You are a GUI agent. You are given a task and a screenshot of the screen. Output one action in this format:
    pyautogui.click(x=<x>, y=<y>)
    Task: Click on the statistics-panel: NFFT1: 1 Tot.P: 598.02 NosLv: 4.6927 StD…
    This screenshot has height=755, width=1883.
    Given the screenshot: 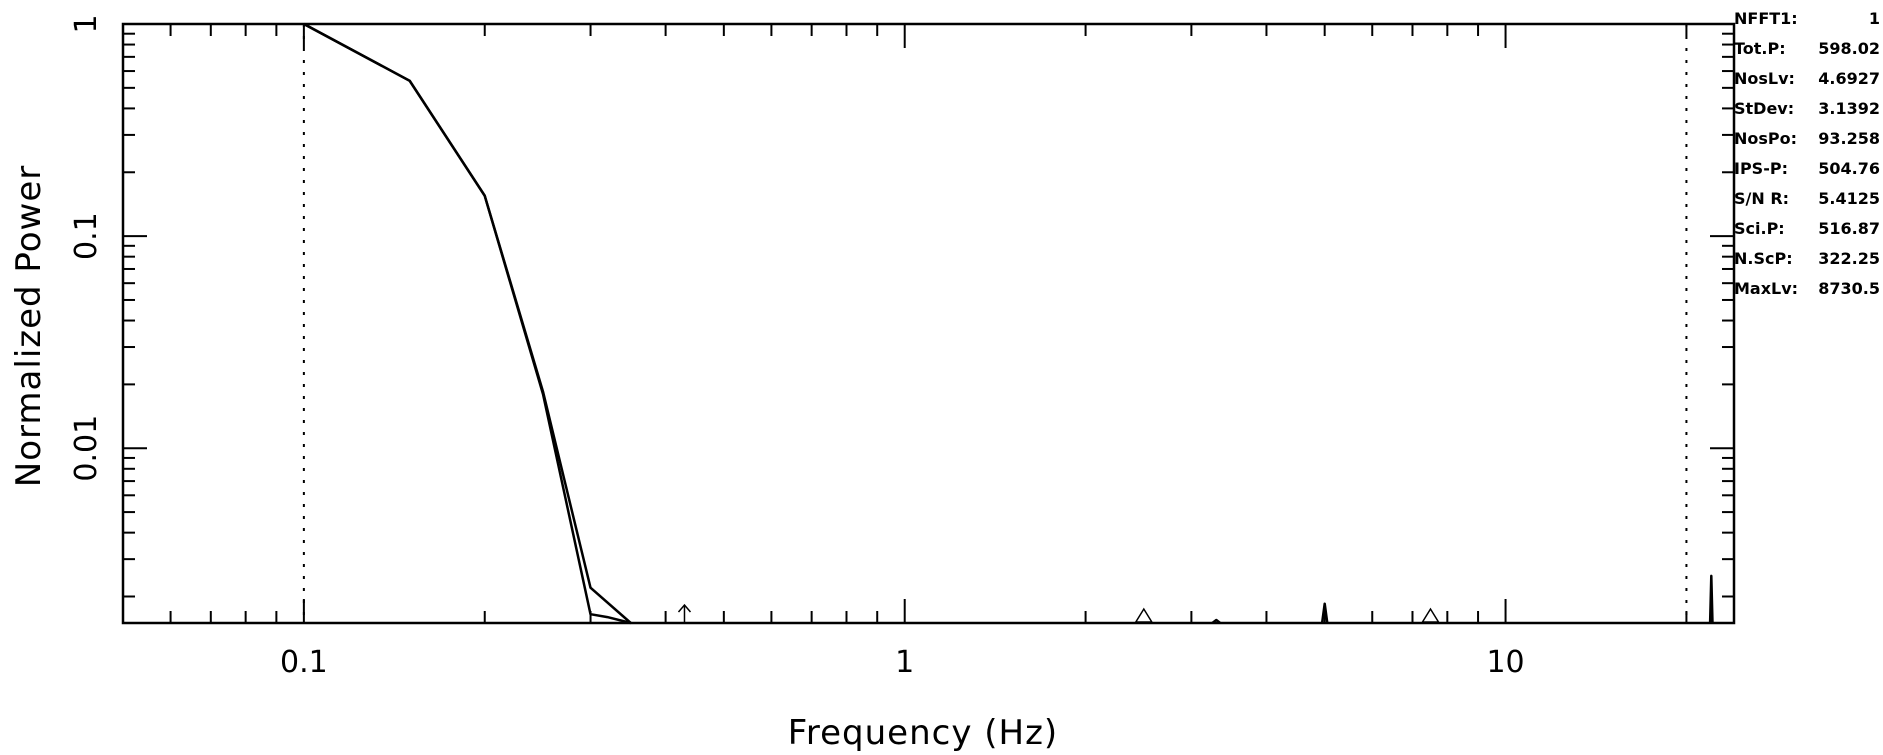 What is the action you would take?
    pyautogui.click(x=1807, y=158)
    